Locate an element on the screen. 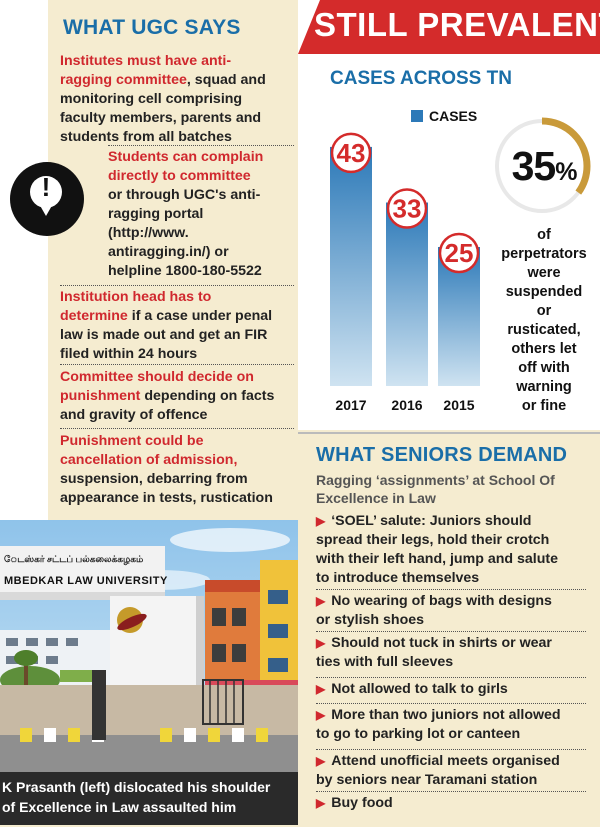 The height and width of the screenshot is (827, 600). banner-title: STILL PREVALENT is located at coordinates (457, 24).